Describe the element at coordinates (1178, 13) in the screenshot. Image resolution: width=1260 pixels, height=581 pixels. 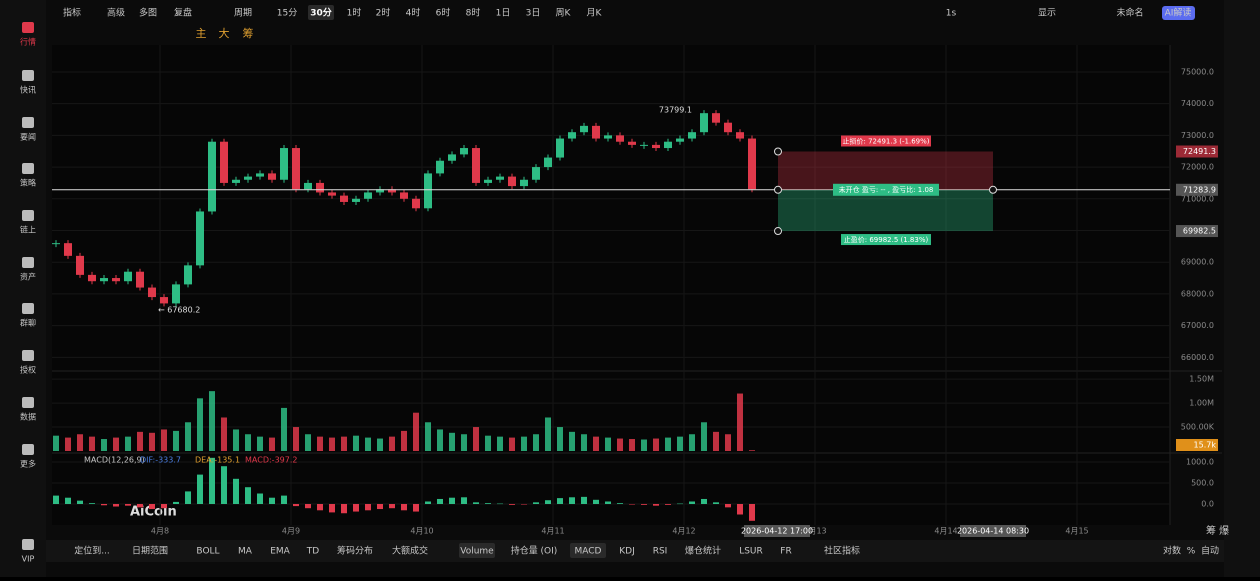
I see `toolbar-button: AI解读` at that location.